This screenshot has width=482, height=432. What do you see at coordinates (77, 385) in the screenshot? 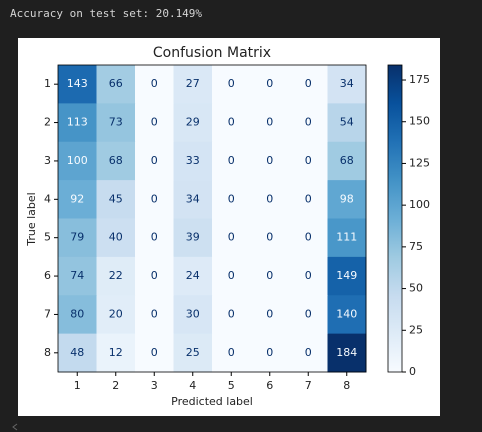
I see `x-tick-label: 1` at bounding box center [77, 385].